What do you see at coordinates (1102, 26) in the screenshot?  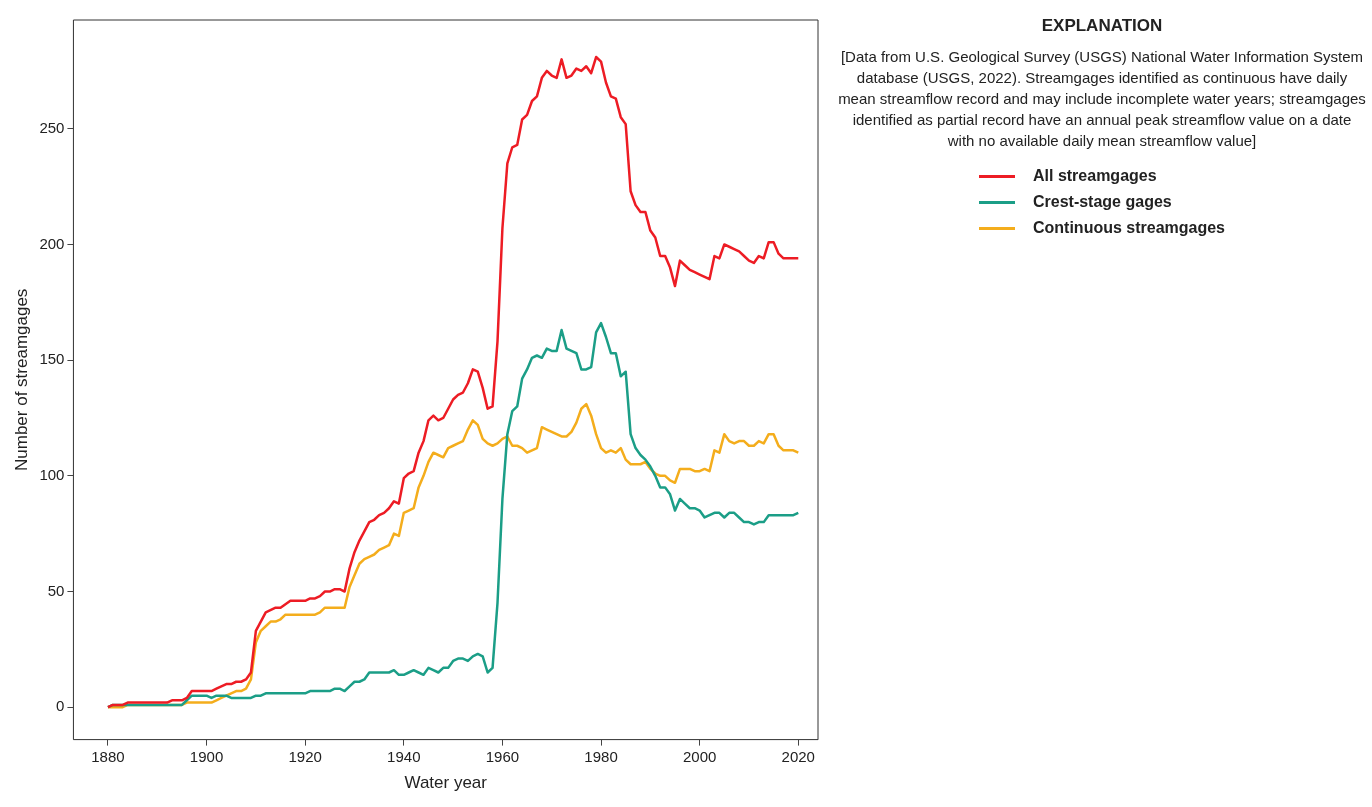 I see `legend-title: EXPLANATION` at bounding box center [1102, 26].